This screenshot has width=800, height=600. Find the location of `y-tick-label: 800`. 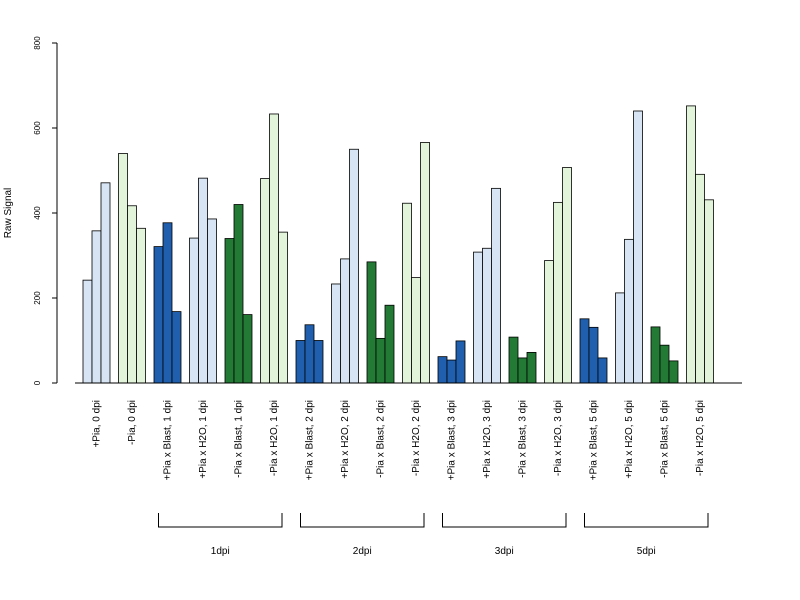

y-tick-label: 800 is located at coordinates (37, 43).